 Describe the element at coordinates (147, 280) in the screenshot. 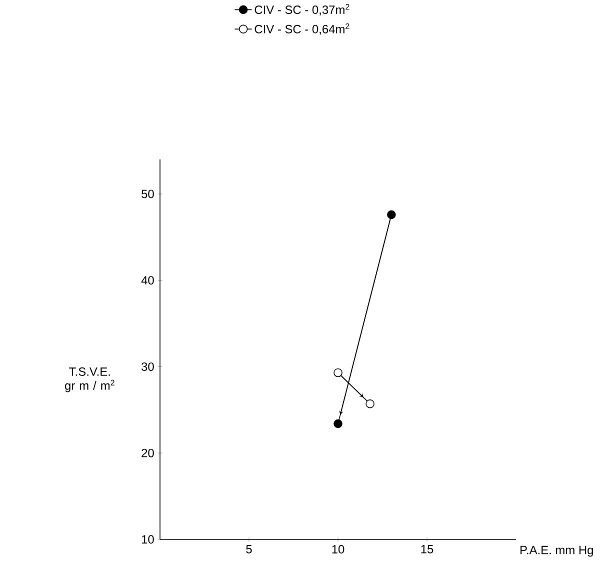

I see `y-tick-label: 40` at that location.